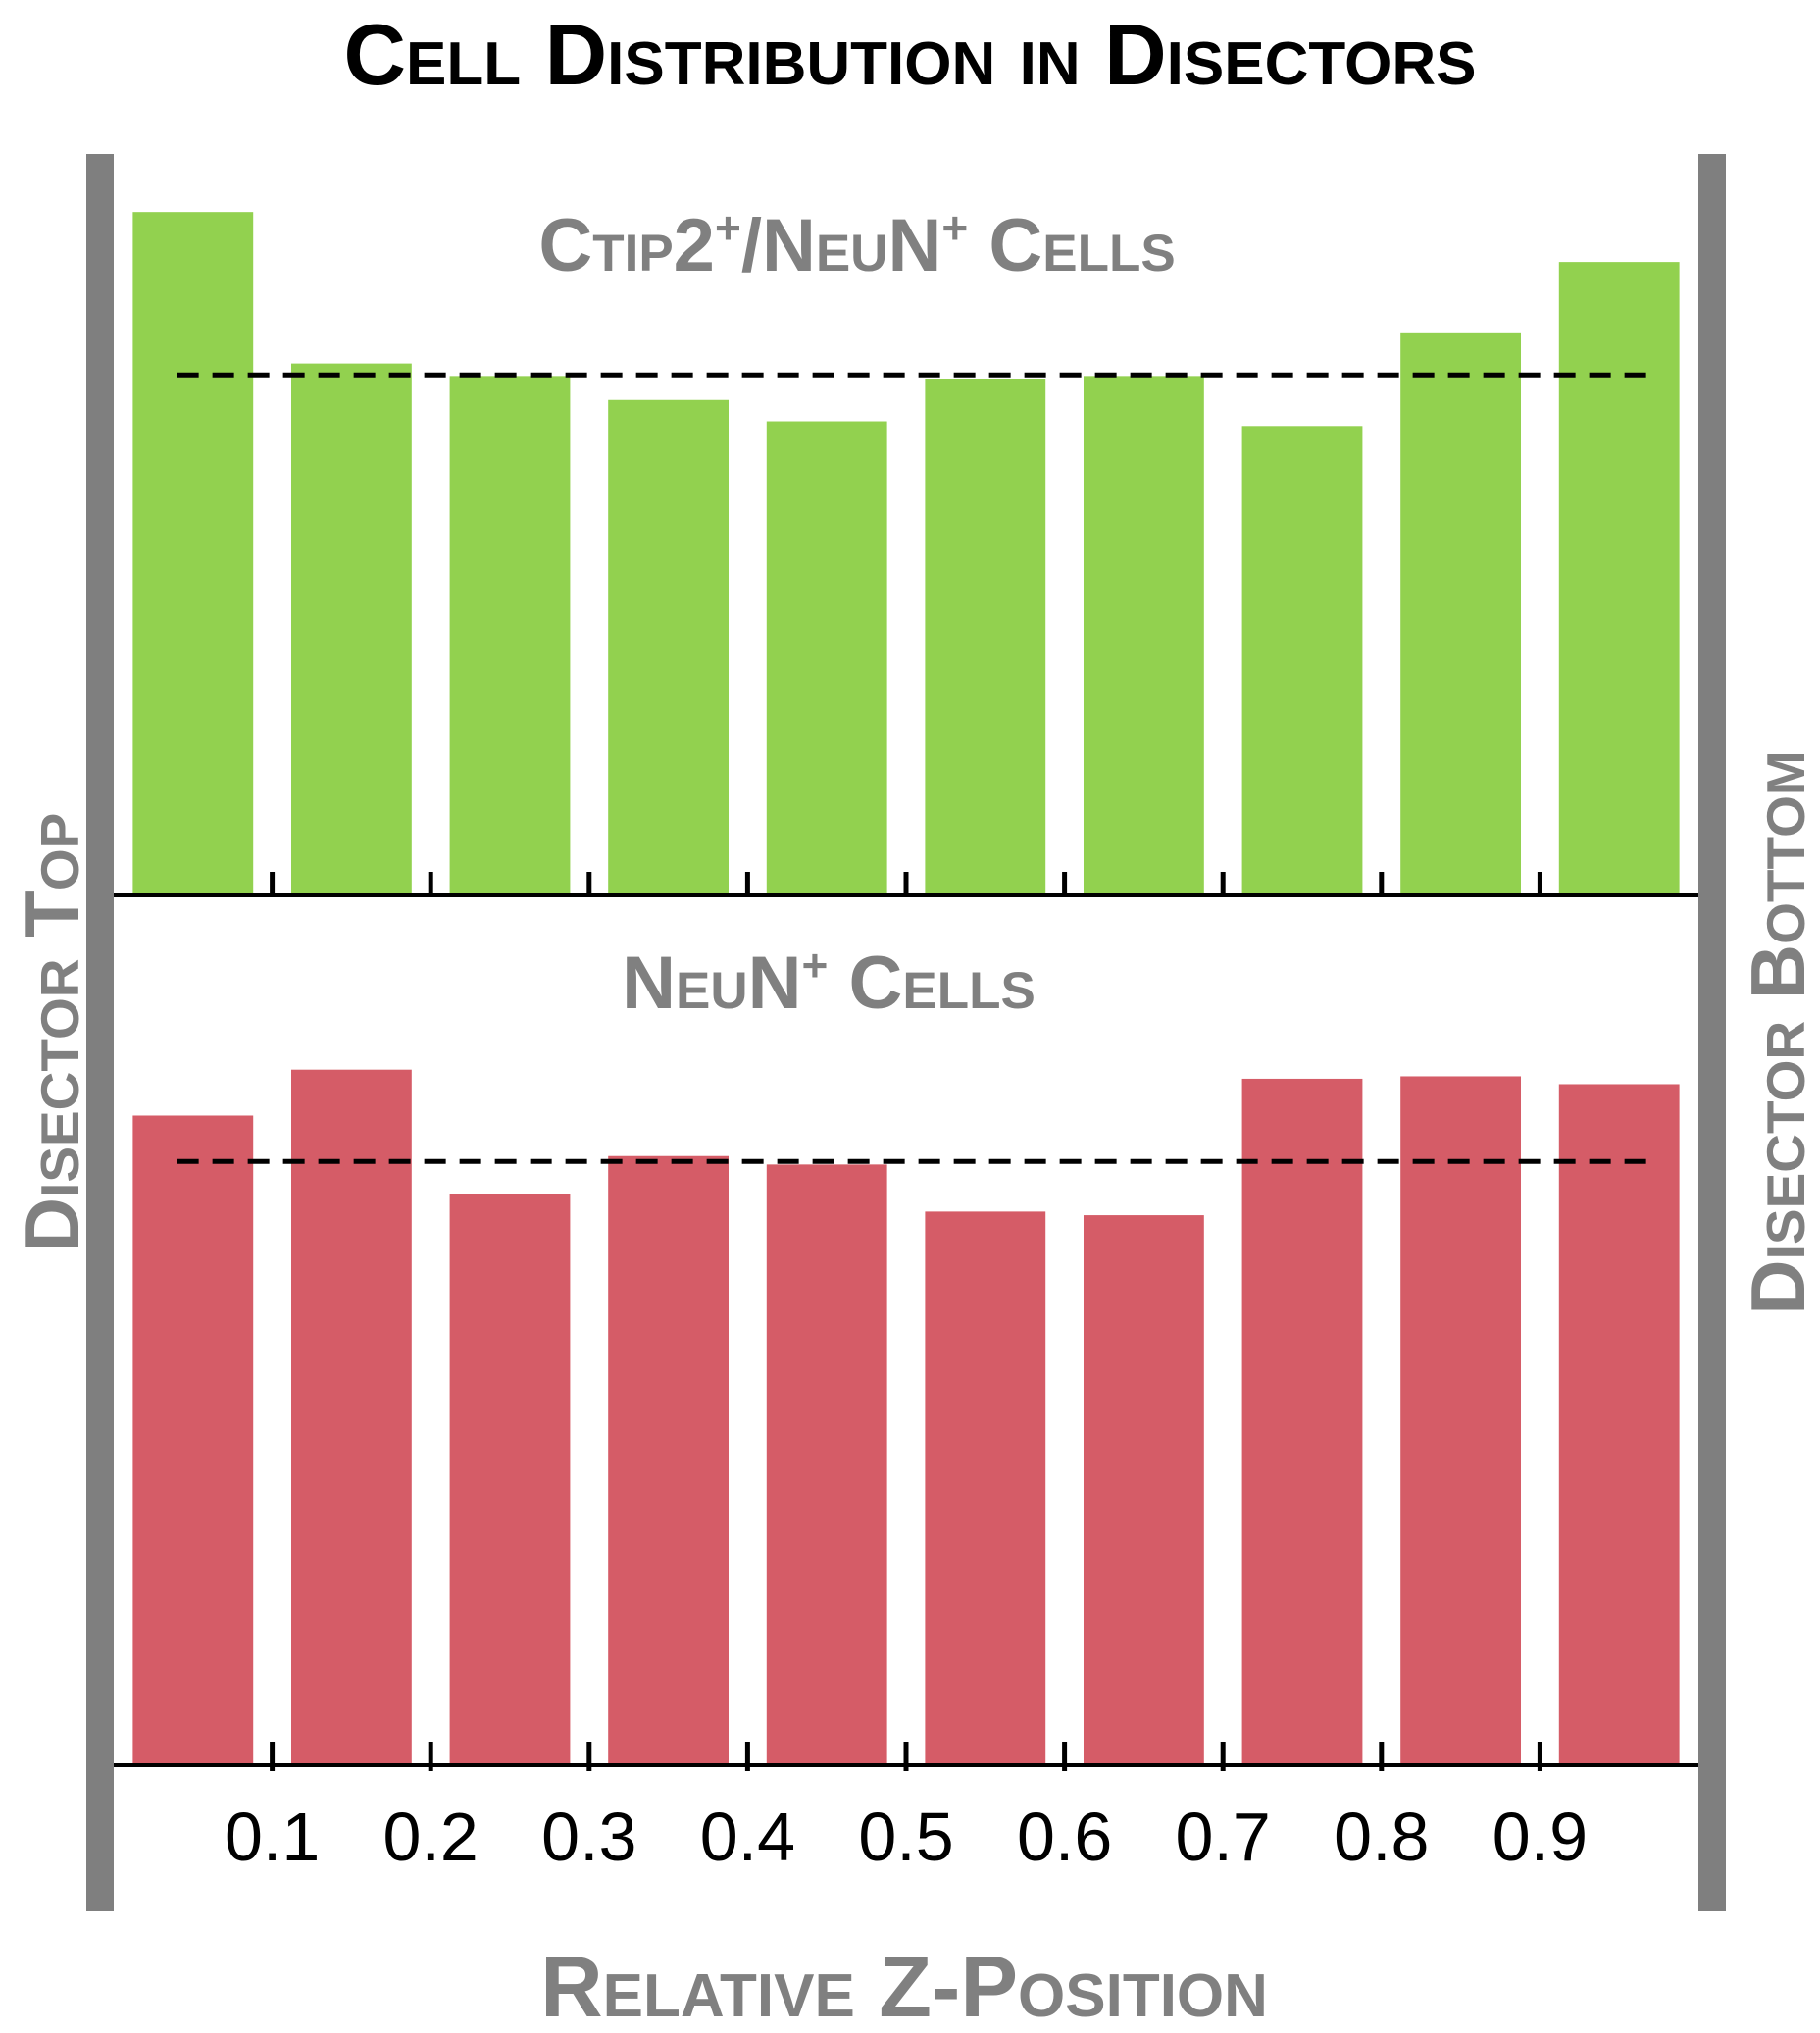 This screenshot has width=1820, height=2033. What do you see at coordinates (1540, 1837) in the screenshot?
I see `x-tick-label-9: 0.9` at bounding box center [1540, 1837].